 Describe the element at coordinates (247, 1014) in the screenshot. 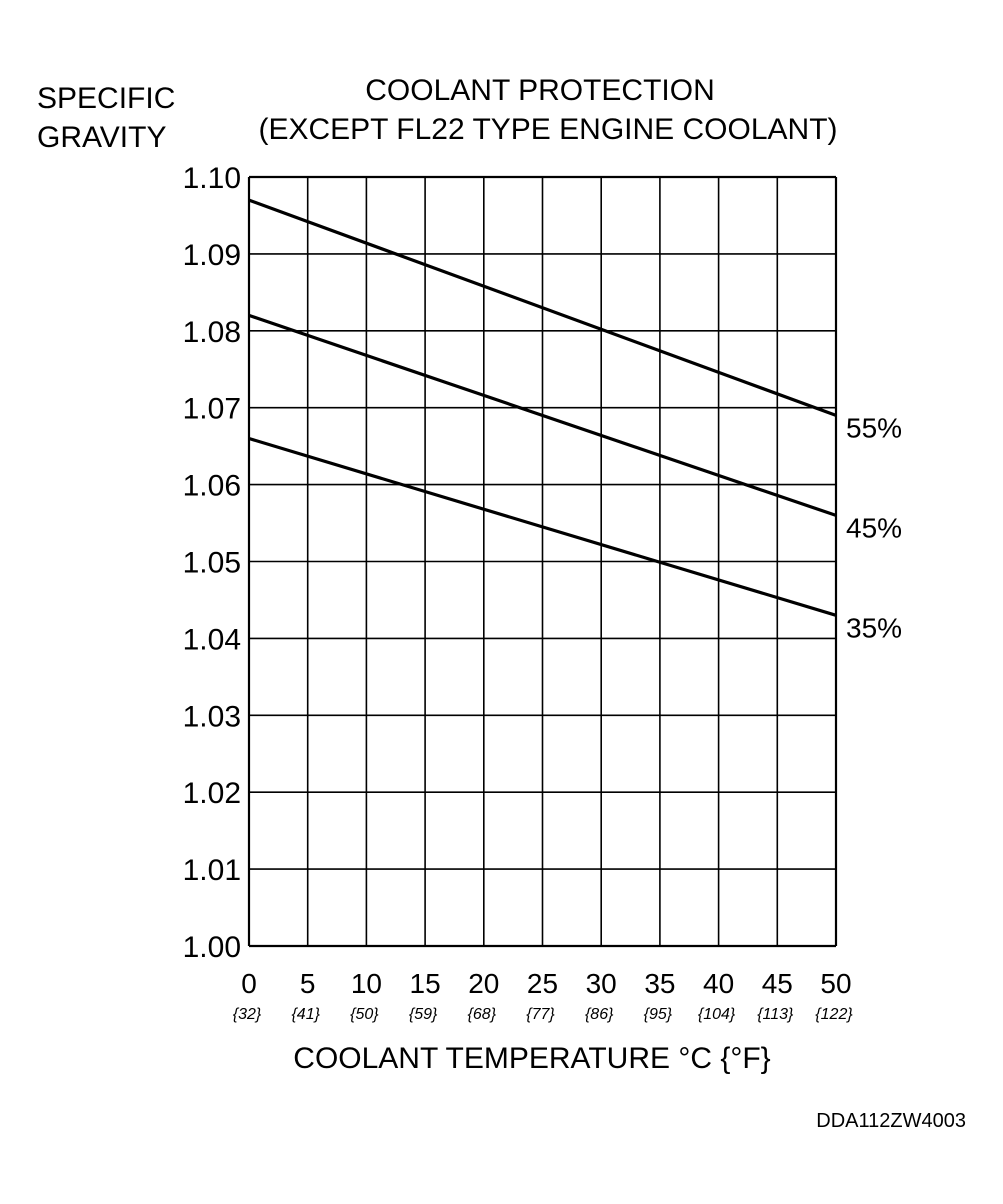

I see `x-tick-label-fahrenheit: {32}` at that location.